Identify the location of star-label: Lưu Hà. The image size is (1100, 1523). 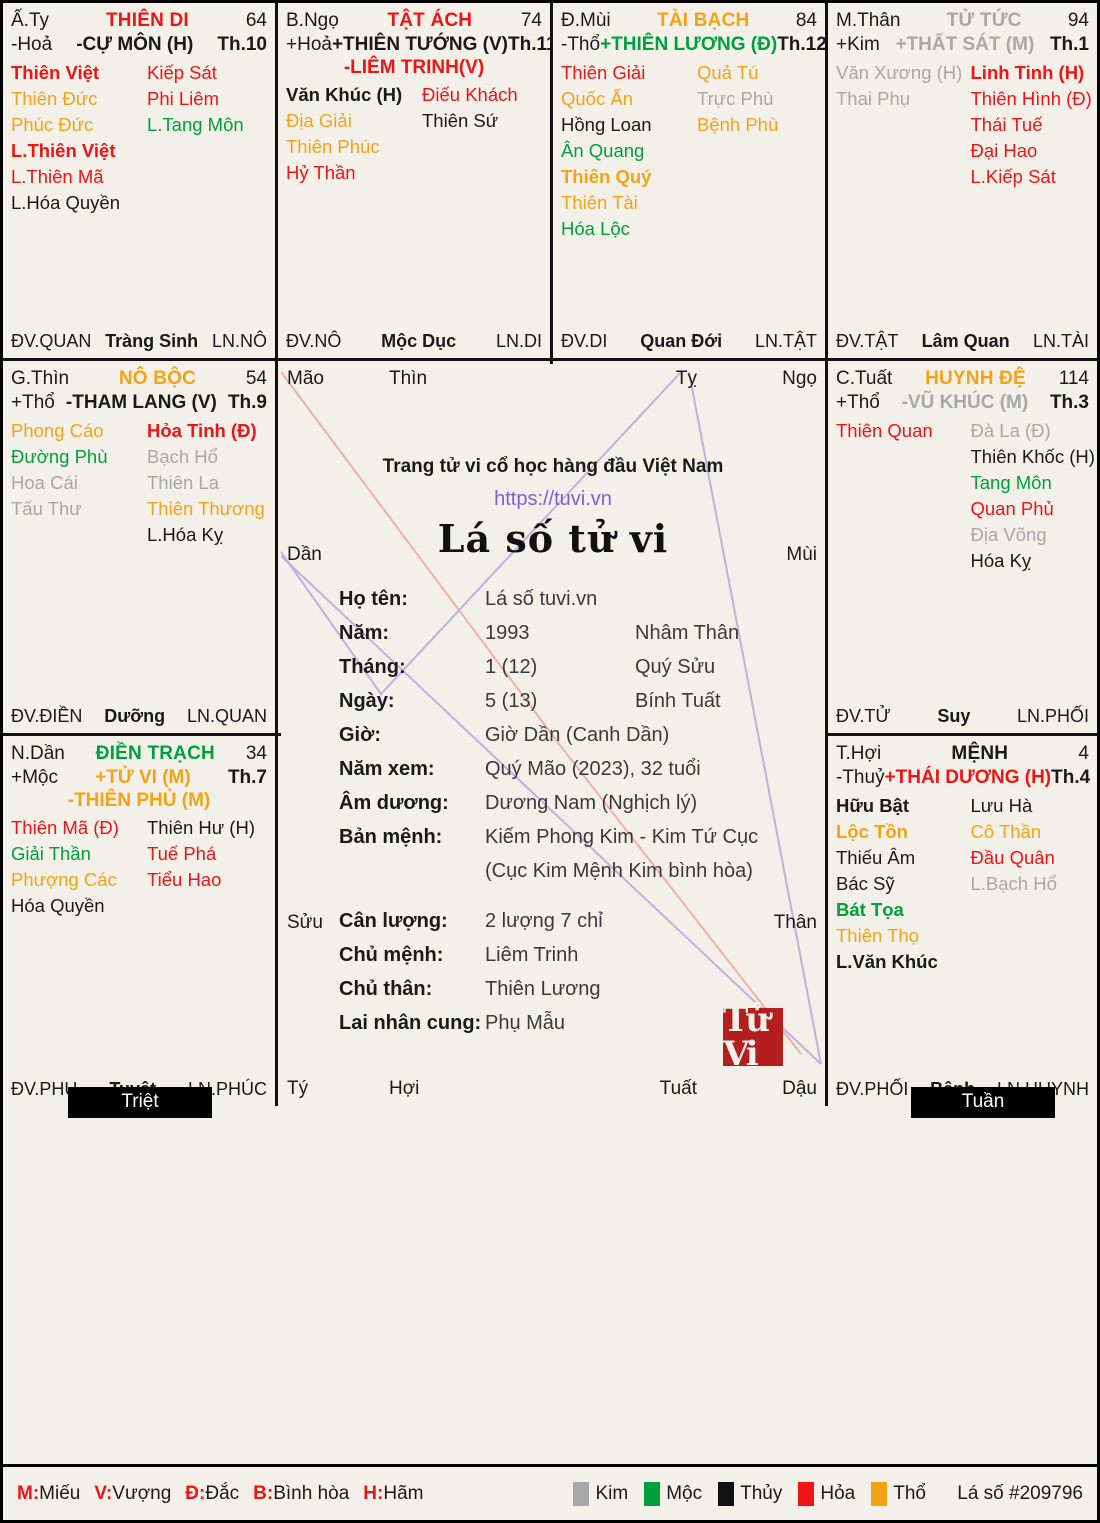
(1001, 805).